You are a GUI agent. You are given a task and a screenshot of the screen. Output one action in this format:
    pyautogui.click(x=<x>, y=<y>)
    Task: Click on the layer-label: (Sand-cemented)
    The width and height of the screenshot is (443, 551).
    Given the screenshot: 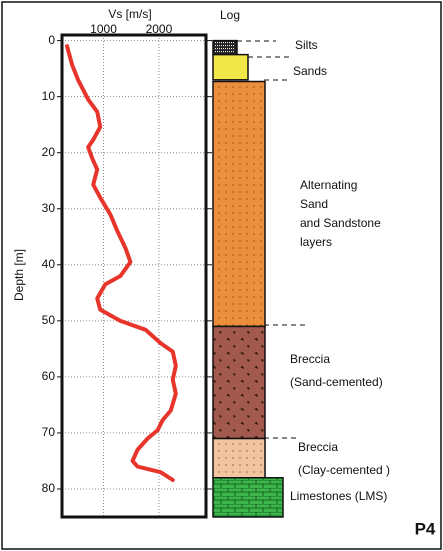 What is the action you would take?
    pyautogui.click(x=336, y=382)
    